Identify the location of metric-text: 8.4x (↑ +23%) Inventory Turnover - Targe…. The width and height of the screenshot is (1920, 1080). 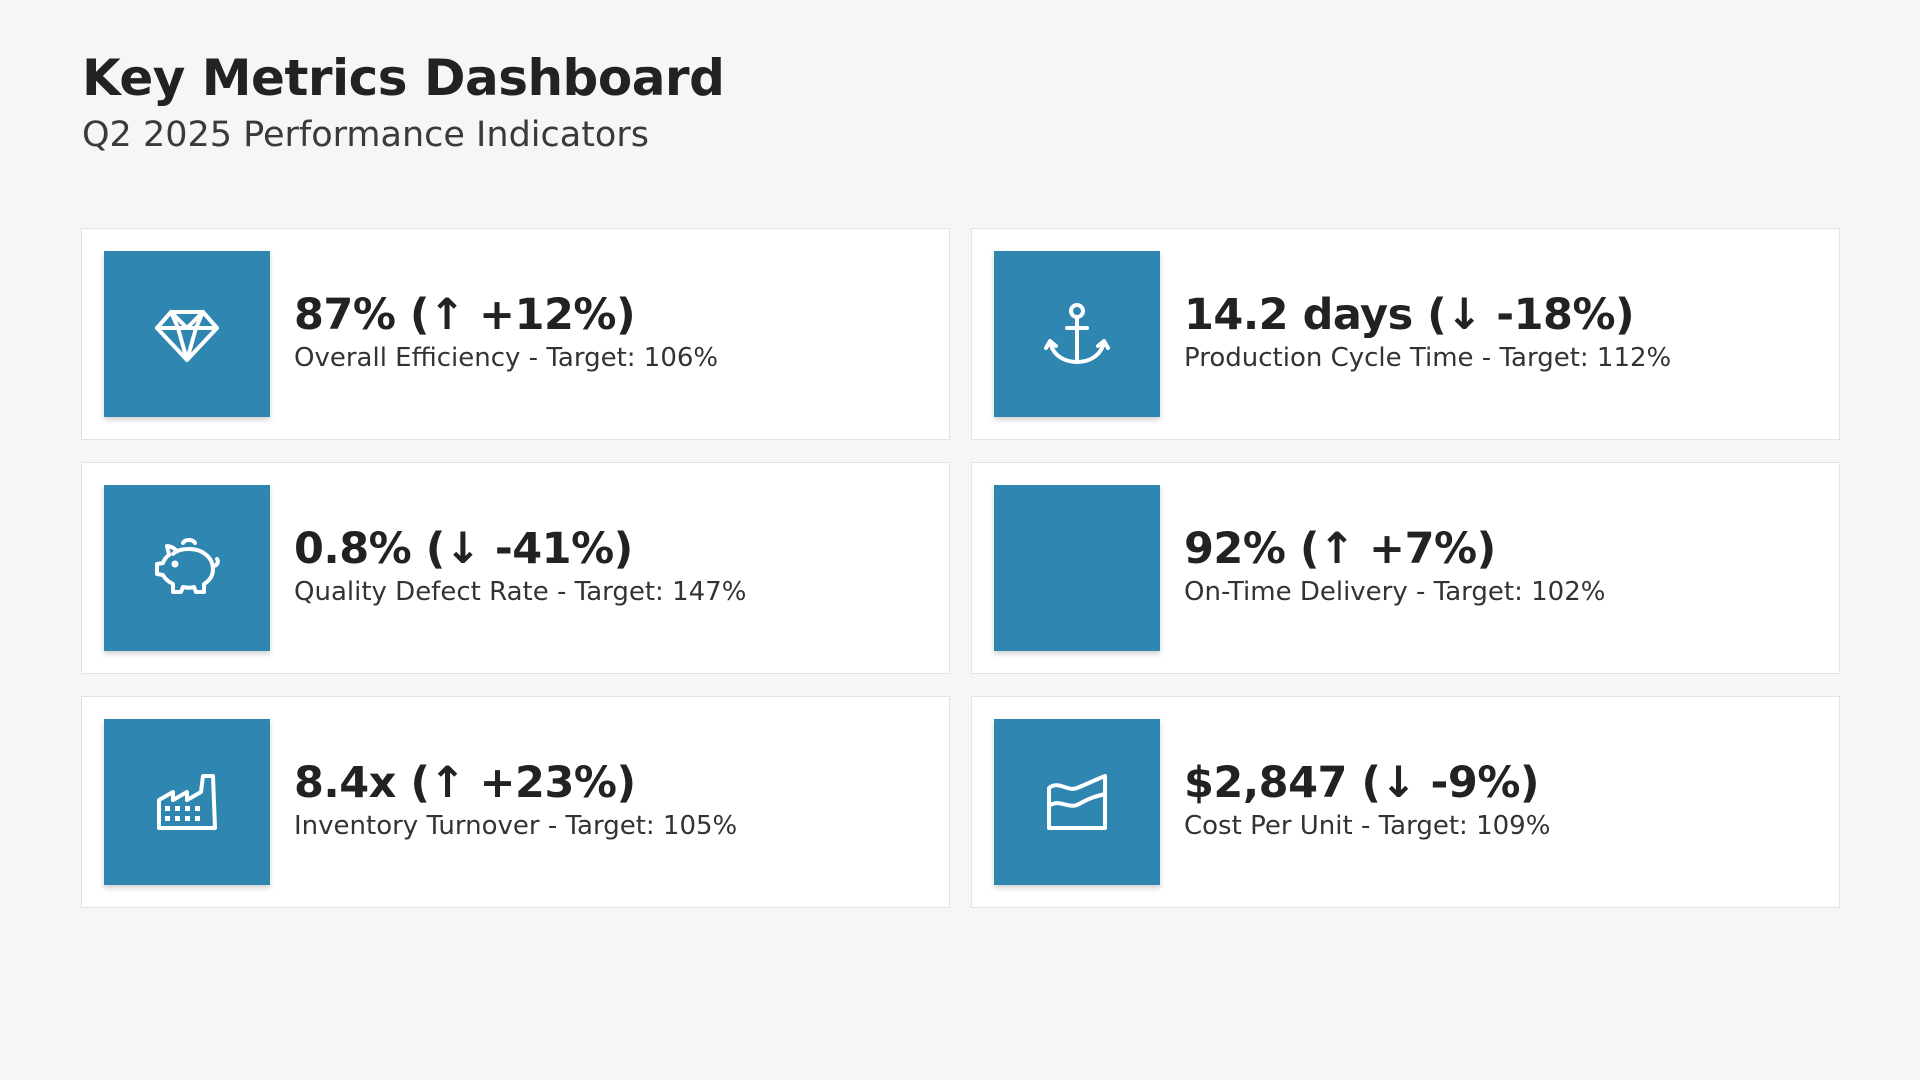
(611, 800).